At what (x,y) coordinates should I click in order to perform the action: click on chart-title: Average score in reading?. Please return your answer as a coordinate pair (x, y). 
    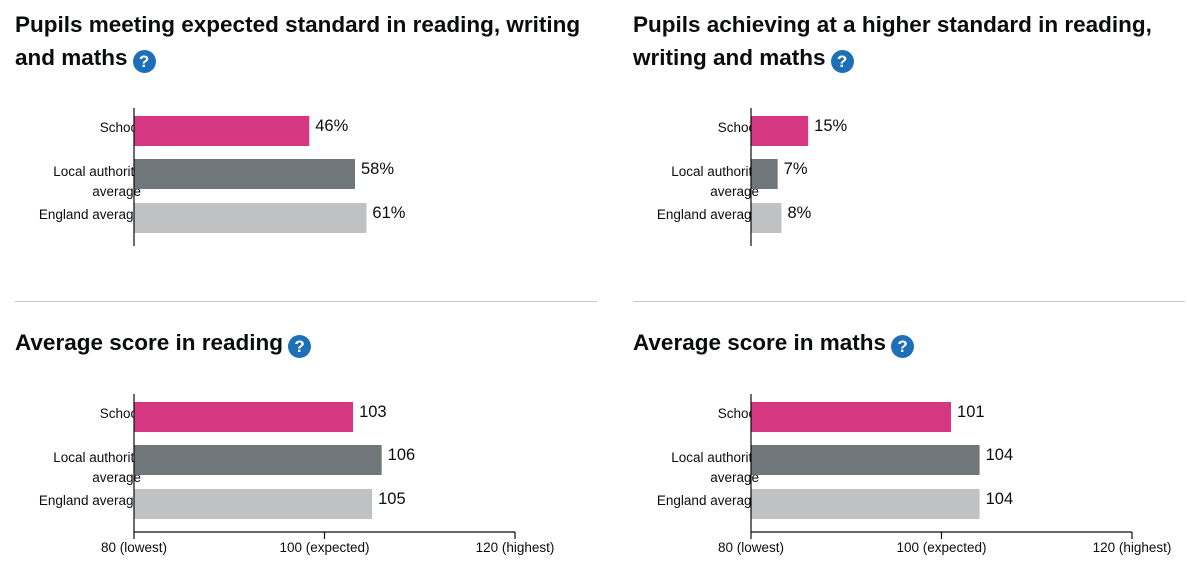
    Looking at the image, I should click on (305, 342).